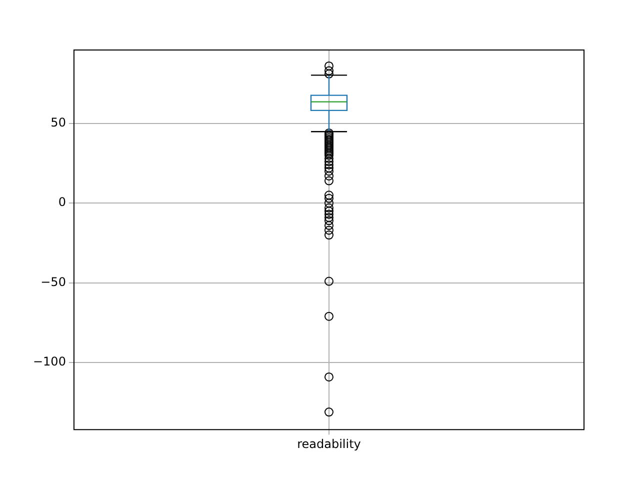 The height and width of the screenshot is (480, 640). I want to click on x-tick-label: readability, so click(329, 443).